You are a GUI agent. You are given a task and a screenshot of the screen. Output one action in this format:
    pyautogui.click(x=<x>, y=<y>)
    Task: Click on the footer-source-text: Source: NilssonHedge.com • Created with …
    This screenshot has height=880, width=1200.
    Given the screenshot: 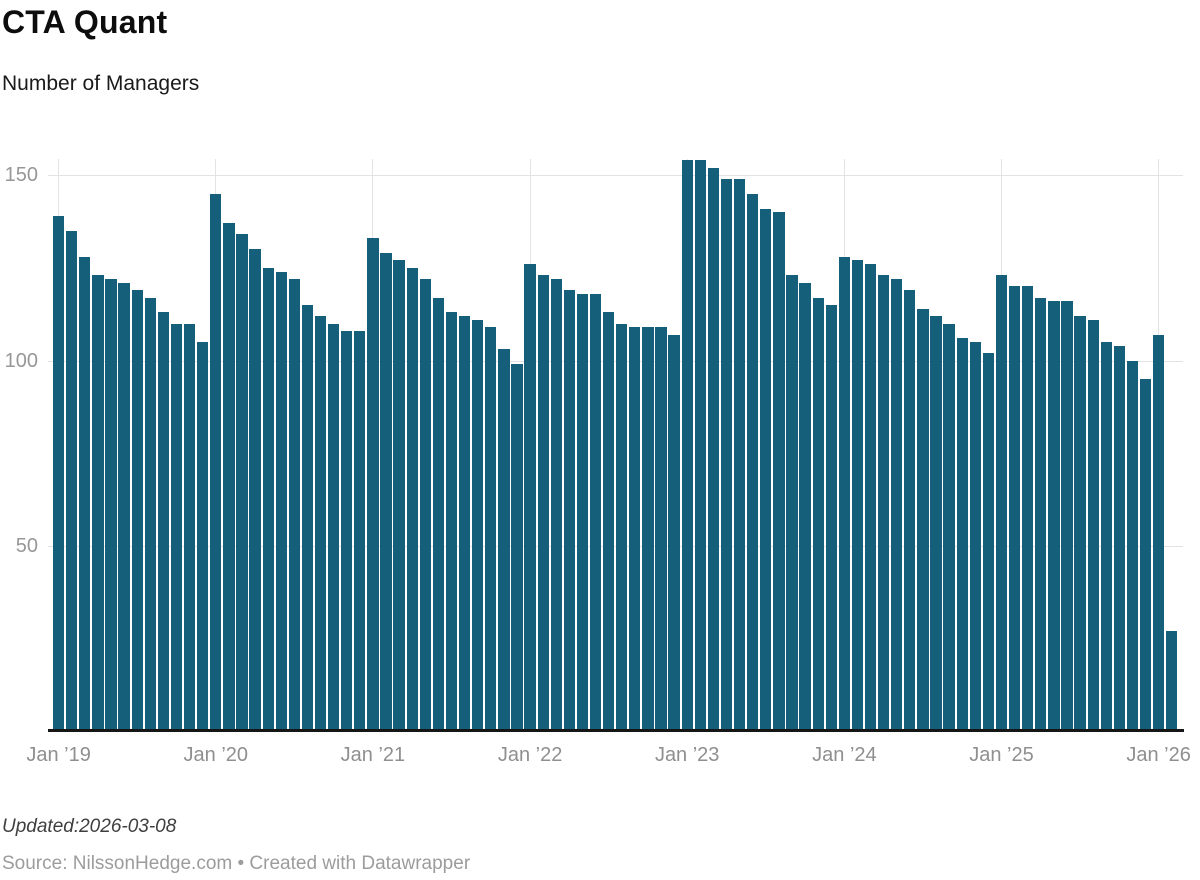 What is the action you would take?
    pyautogui.click(x=236, y=863)
    